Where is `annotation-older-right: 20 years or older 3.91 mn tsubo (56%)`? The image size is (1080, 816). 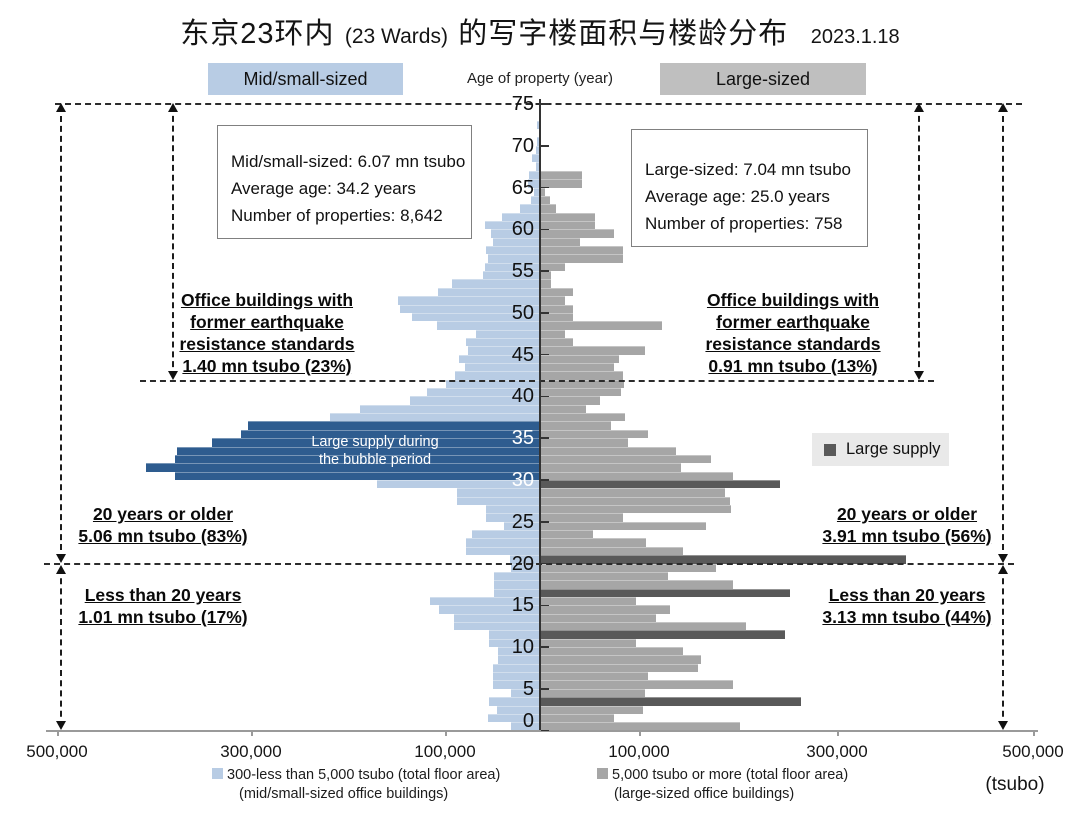 annotation-older-right: 20 years or older 3.91 mn tsubo (56%) is located at coordinates (907, 525).